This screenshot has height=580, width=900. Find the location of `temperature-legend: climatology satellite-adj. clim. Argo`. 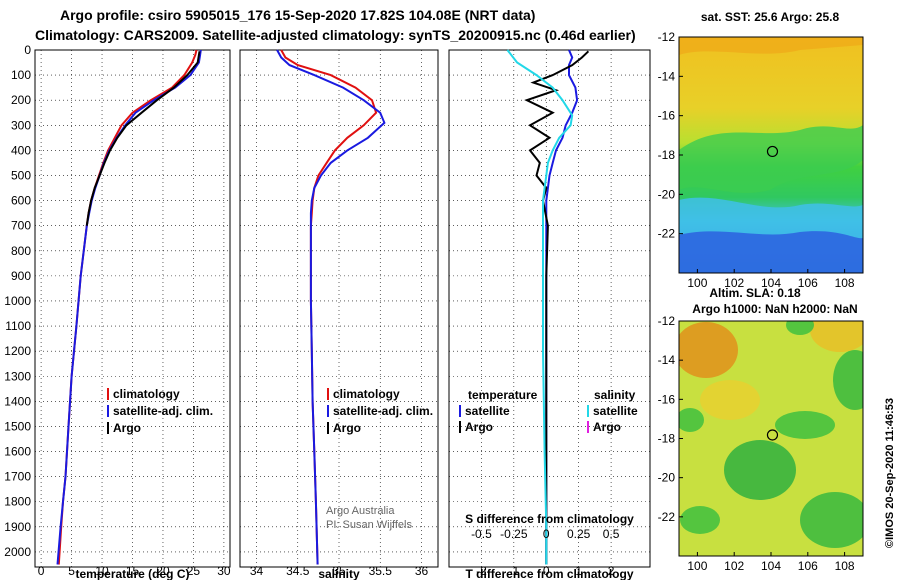

temperature-legend: climatology satellite-adj. clim. Argo is located at coordinates (160, 411).